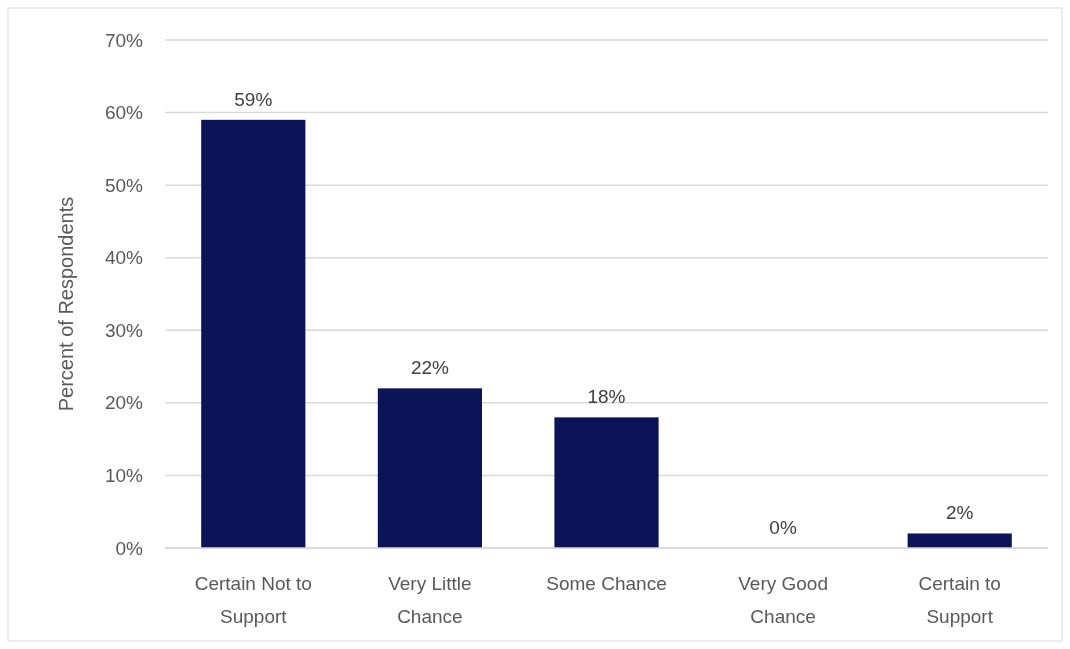 This screenshot has width=1070, height=649. What do you see at coordinates (783, 600) in the screenshot?
I see `x-tick-label: Very Good Chance` at bounding box center [783, 600].